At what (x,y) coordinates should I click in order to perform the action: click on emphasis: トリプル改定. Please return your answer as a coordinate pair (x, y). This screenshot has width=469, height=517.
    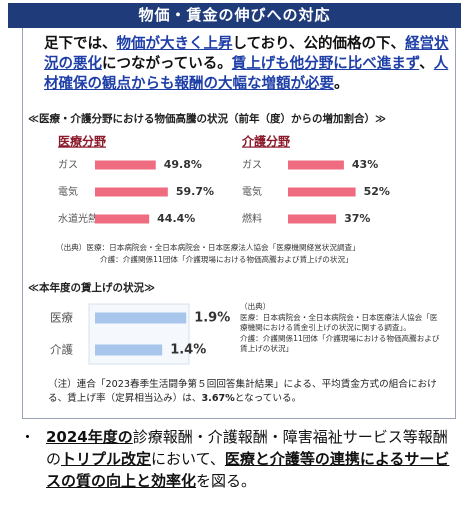
    Looking at the image, I should click on (106, 459).